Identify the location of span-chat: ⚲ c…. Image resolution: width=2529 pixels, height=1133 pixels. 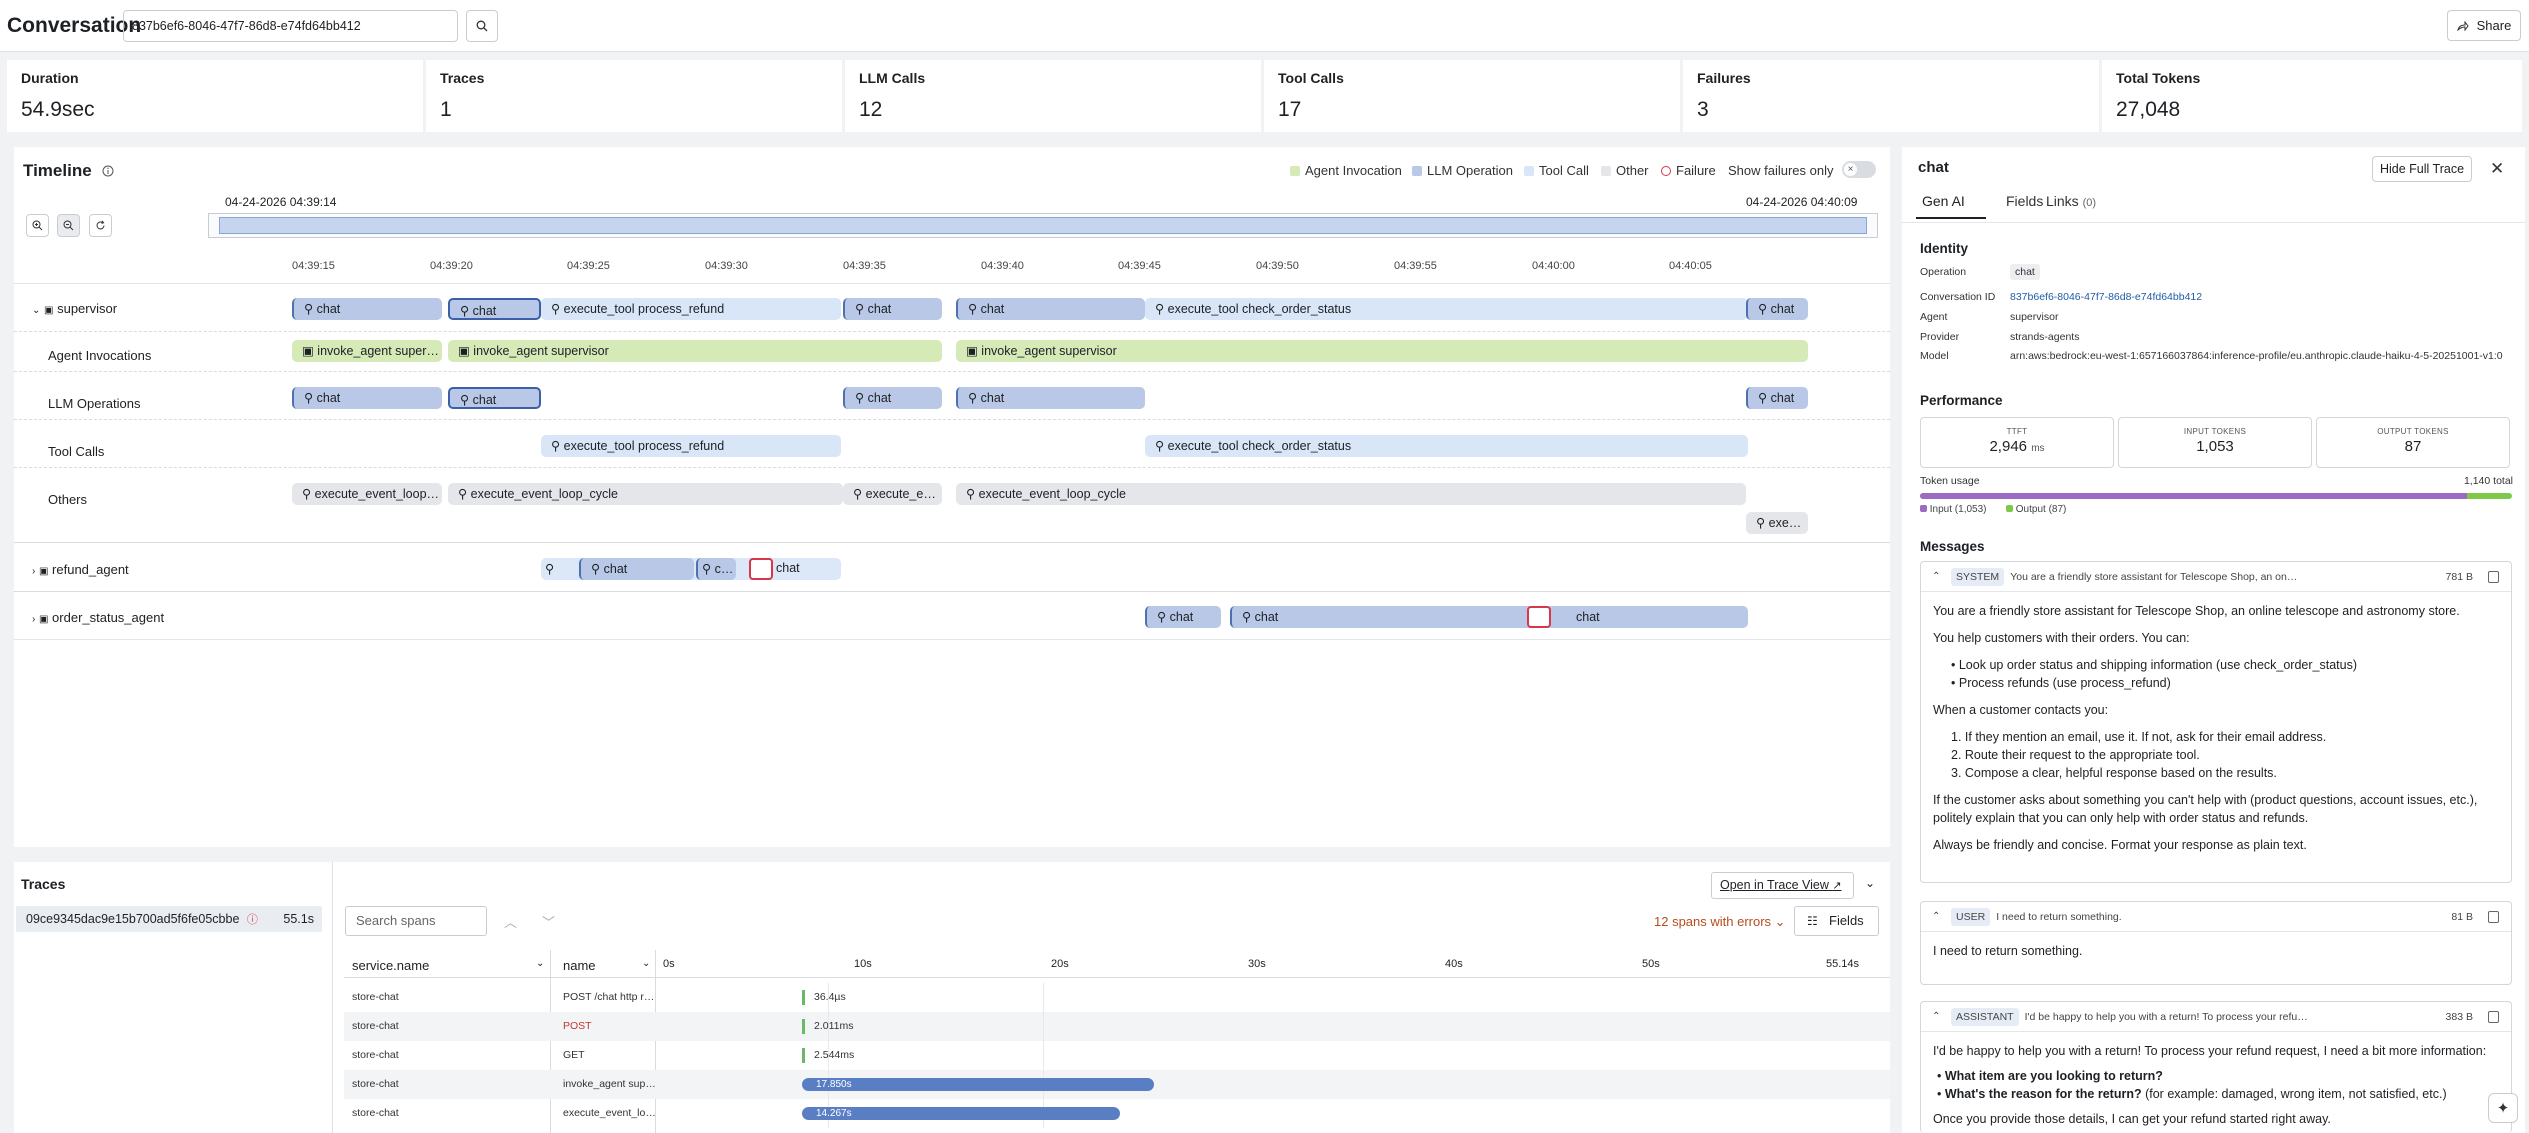
(716, 569).